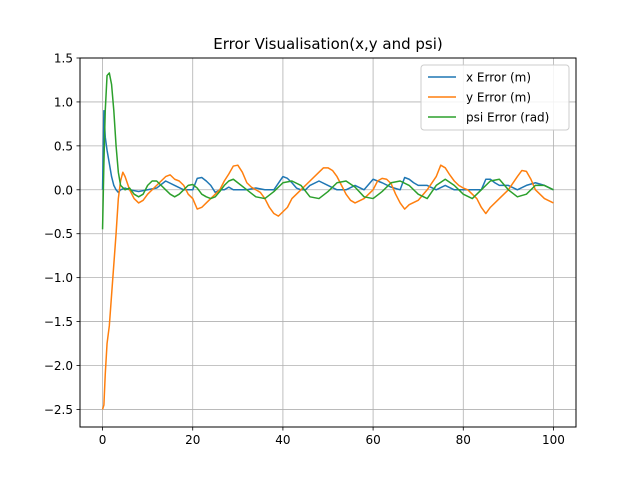 This screenshot has height=480, width=640. I want to click on y-tick-label: −0.5, so click(58, 234).